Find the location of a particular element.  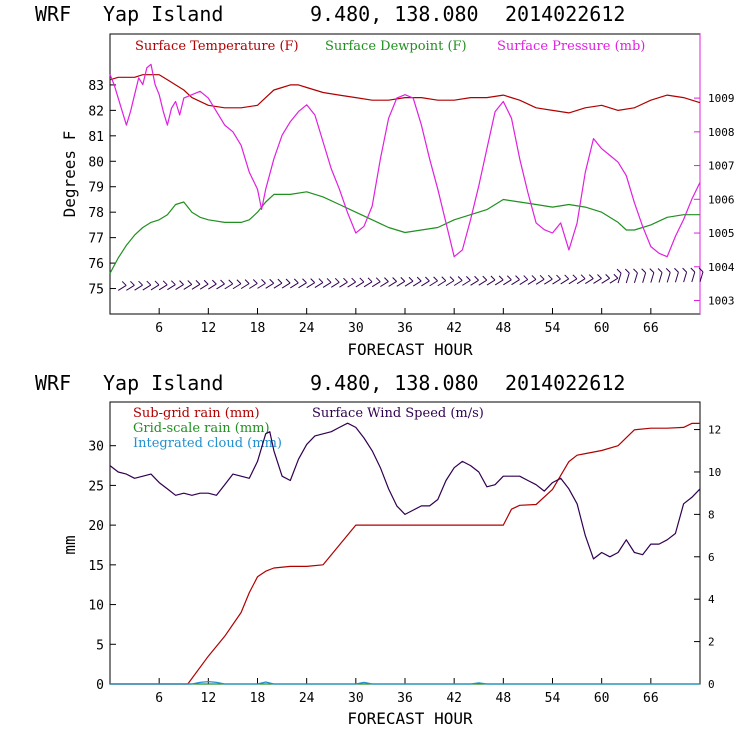

panel1-model: WRF is located at coordinates (53, 14).